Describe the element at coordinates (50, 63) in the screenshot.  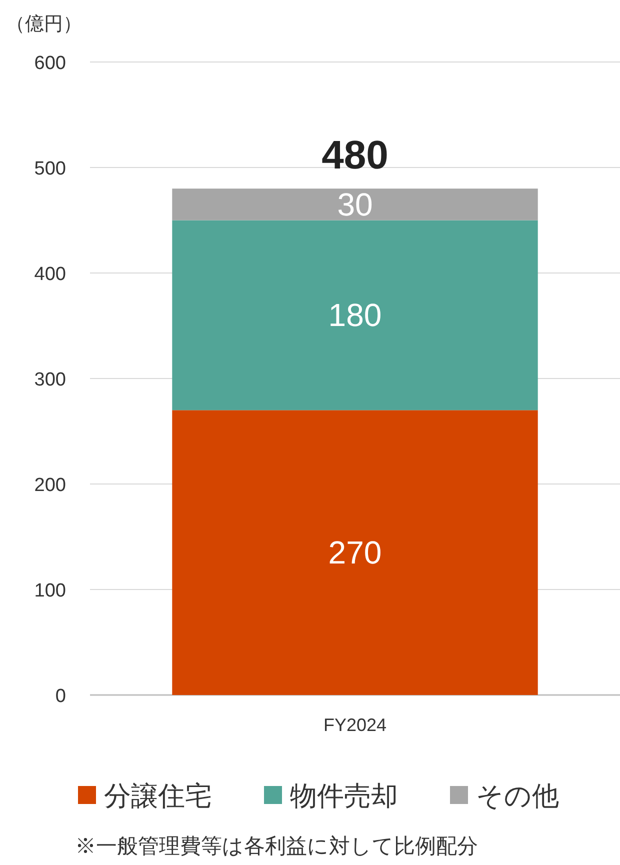
I see `y-tick-label: 600` at that location.